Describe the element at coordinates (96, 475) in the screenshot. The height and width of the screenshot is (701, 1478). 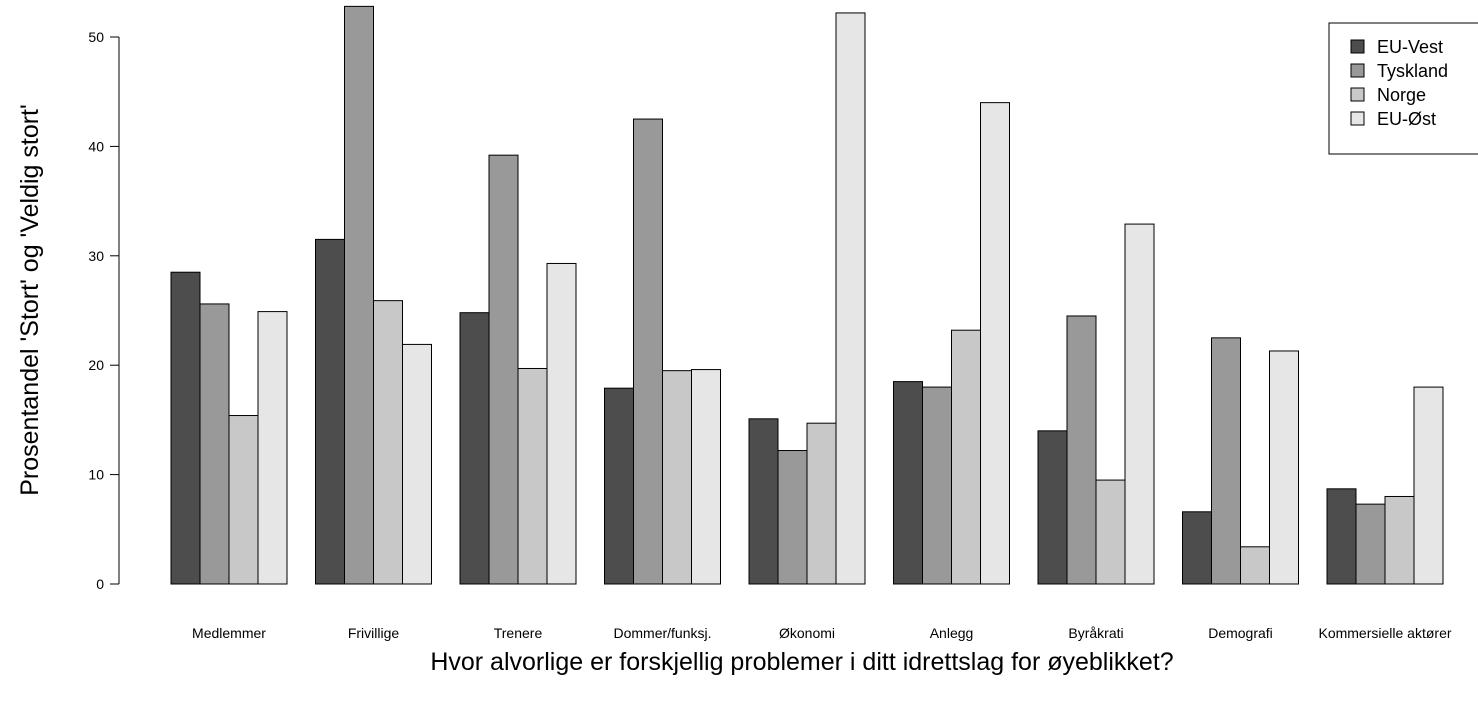
I see `y-tick-label: 10` at that location.